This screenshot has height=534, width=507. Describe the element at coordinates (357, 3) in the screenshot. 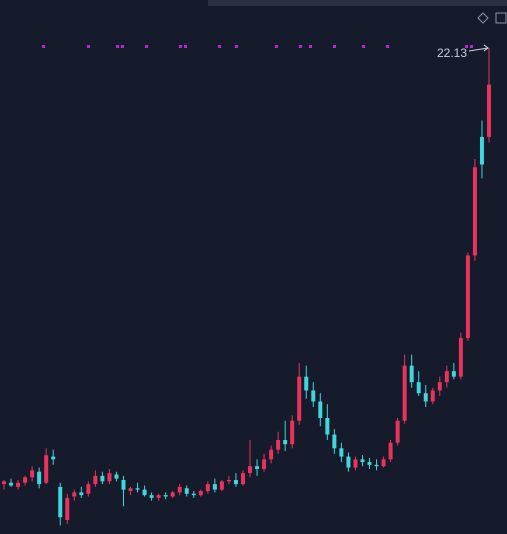

I see `toolbar` at that location.